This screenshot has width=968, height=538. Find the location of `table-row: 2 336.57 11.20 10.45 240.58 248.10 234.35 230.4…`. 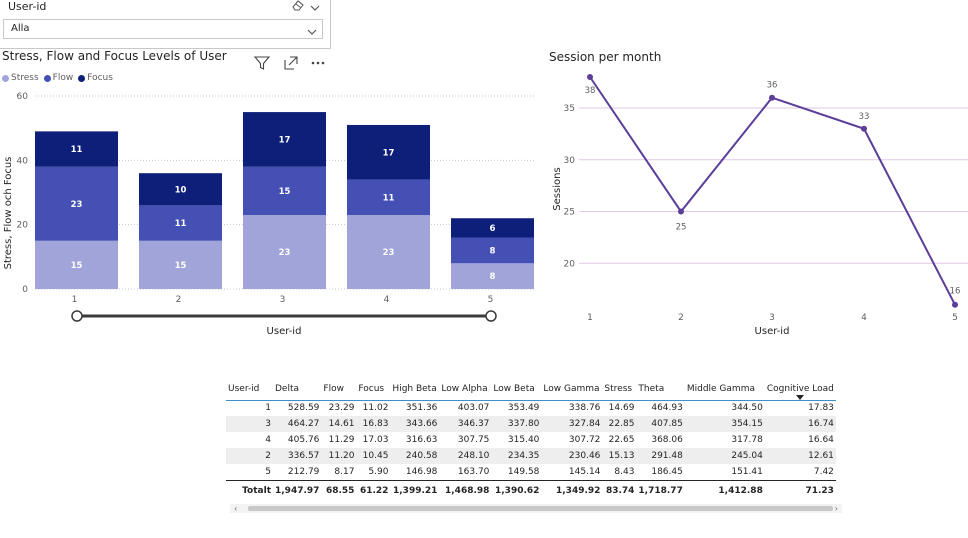

table-row: 2 336.57 11.20 10.45 240.58 248.10 234.35 230.4… is located at coordinates (531, 456).